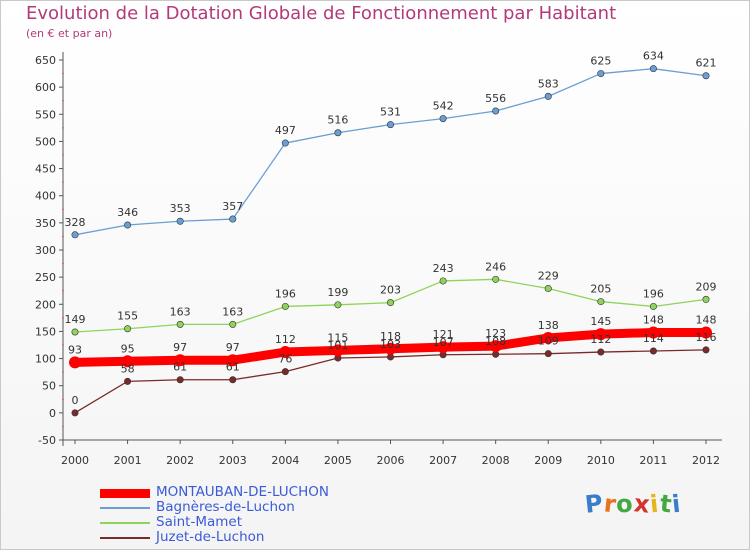  Describe the element at coordinates (45, 250) in the screenshot. I see `y-tick-label: 300` at that location.